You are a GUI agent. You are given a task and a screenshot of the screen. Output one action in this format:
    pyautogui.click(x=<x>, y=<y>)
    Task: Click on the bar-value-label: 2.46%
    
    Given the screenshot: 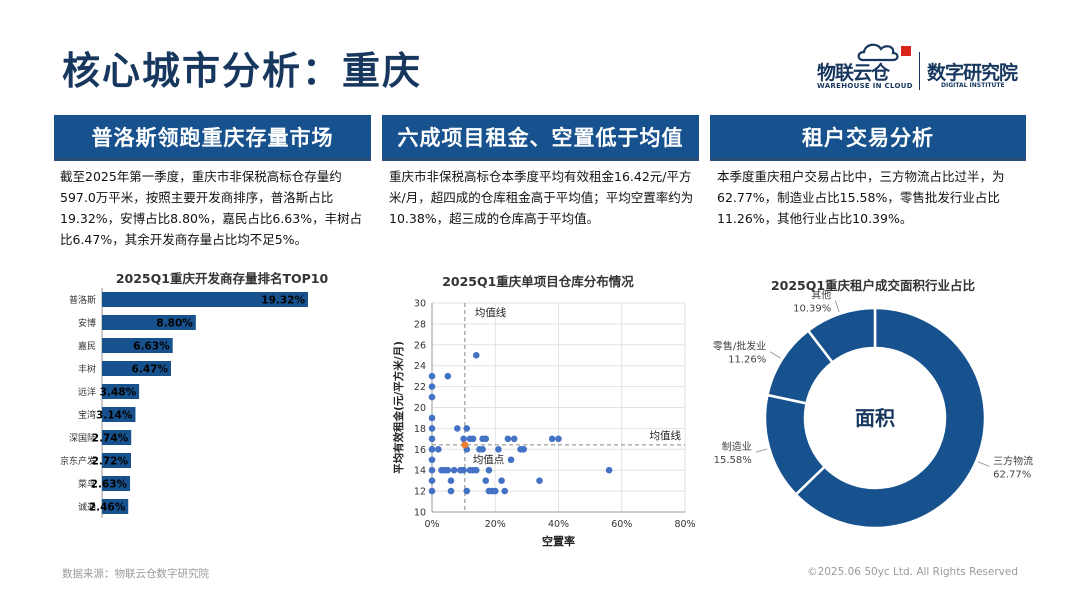 What is the action you would take?
    pyautogui.click(x=107, y=508)
    